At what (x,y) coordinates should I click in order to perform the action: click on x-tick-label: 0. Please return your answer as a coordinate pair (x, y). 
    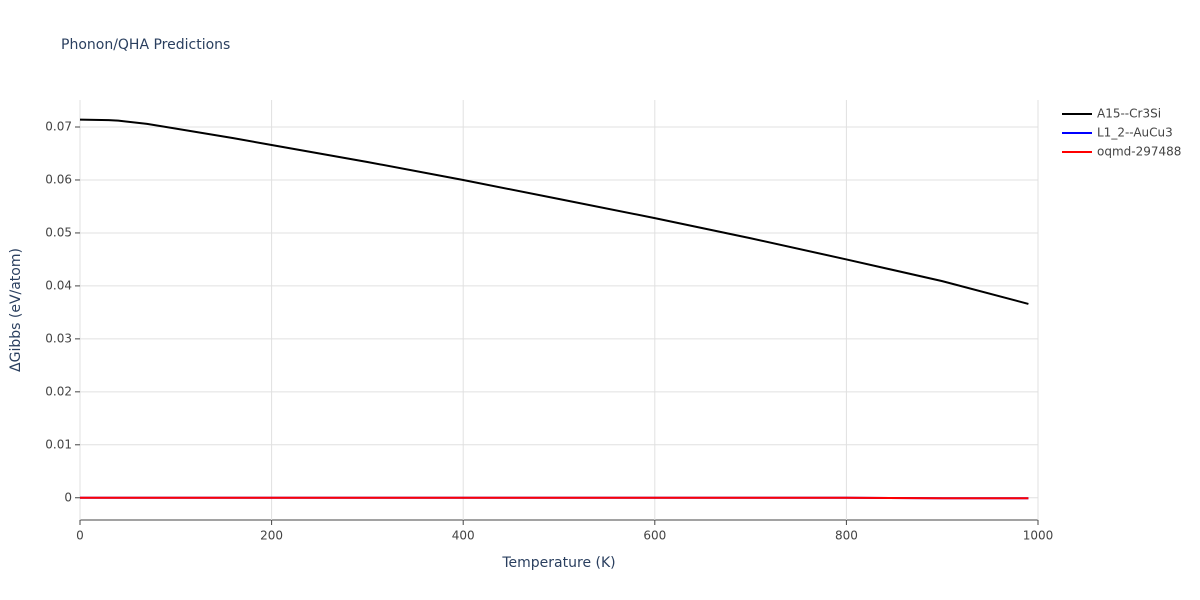
    Looking at the image, I should click on (80, 536).